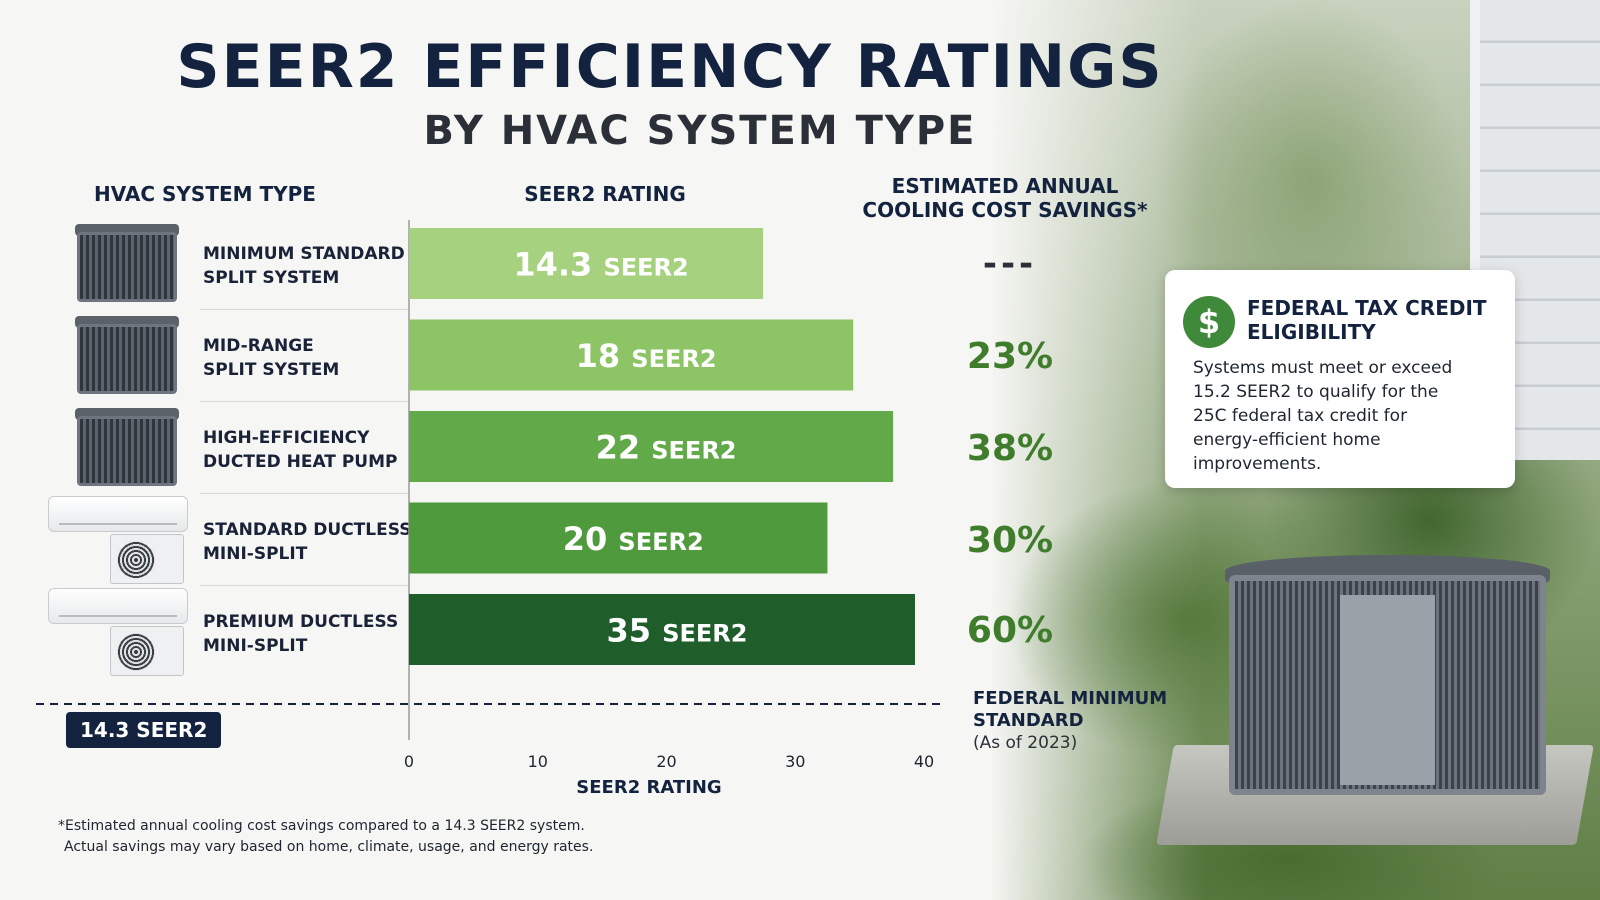 This screenshot has height=900, width=1600. I want to click on x-tick-label: 40, so click(924, 761).